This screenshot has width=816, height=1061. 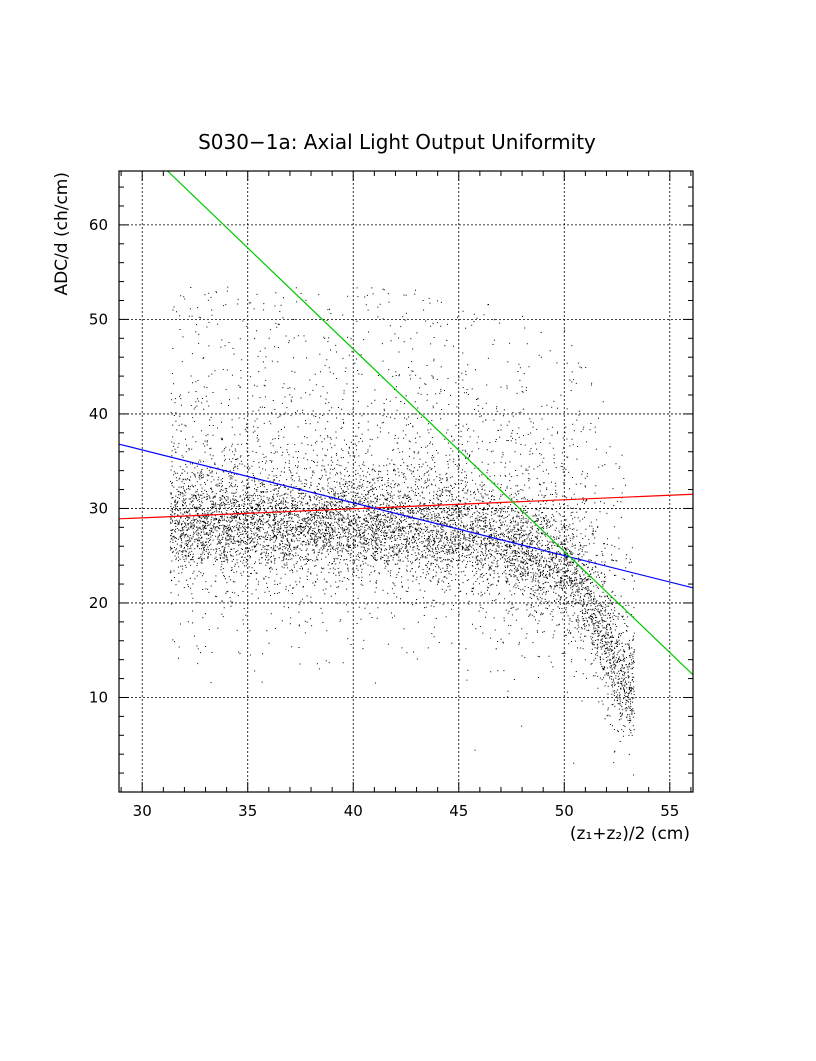 What do you see at coordinates (98, 225) in the screenshot?
I see `y-tick-label: 60` at bounding box center [98, 225].